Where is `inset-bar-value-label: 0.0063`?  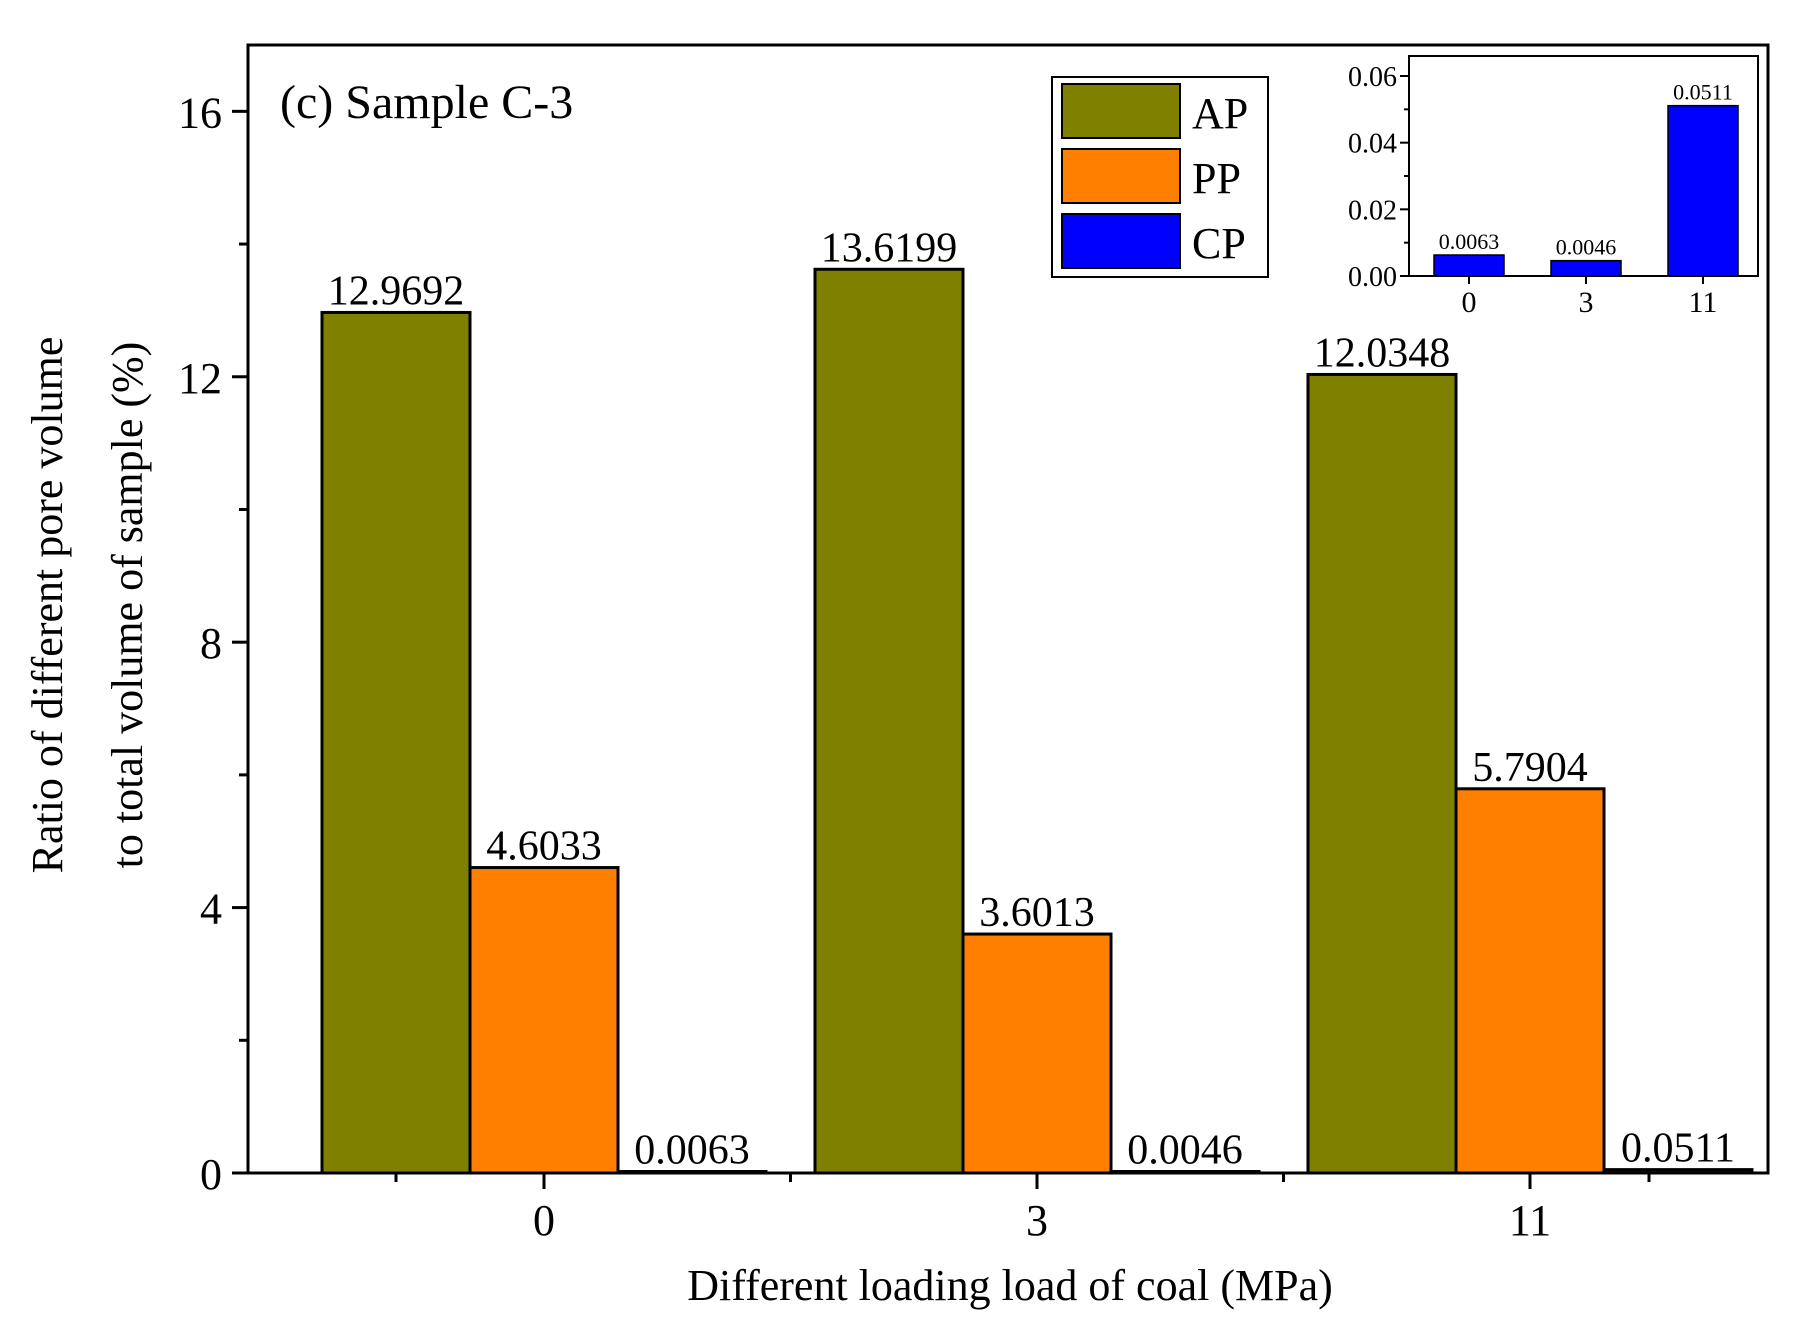
inset-bar-value-label: 0.0063 is located at coordinates (1469, 241).